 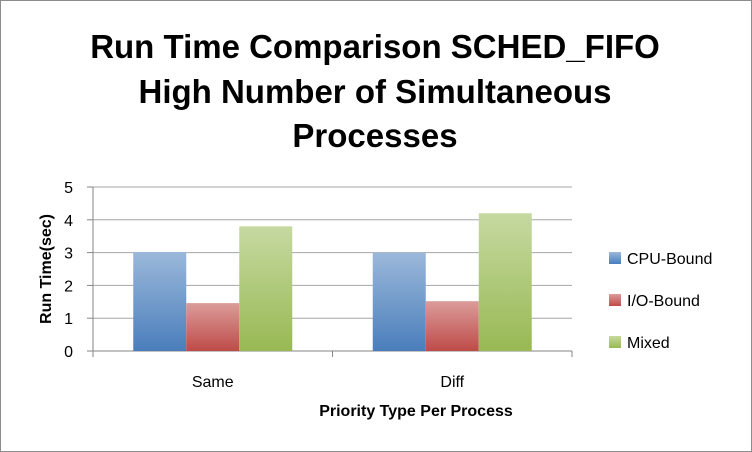 I want to click on y-tick-label: 1, so click(x=68, y=319).